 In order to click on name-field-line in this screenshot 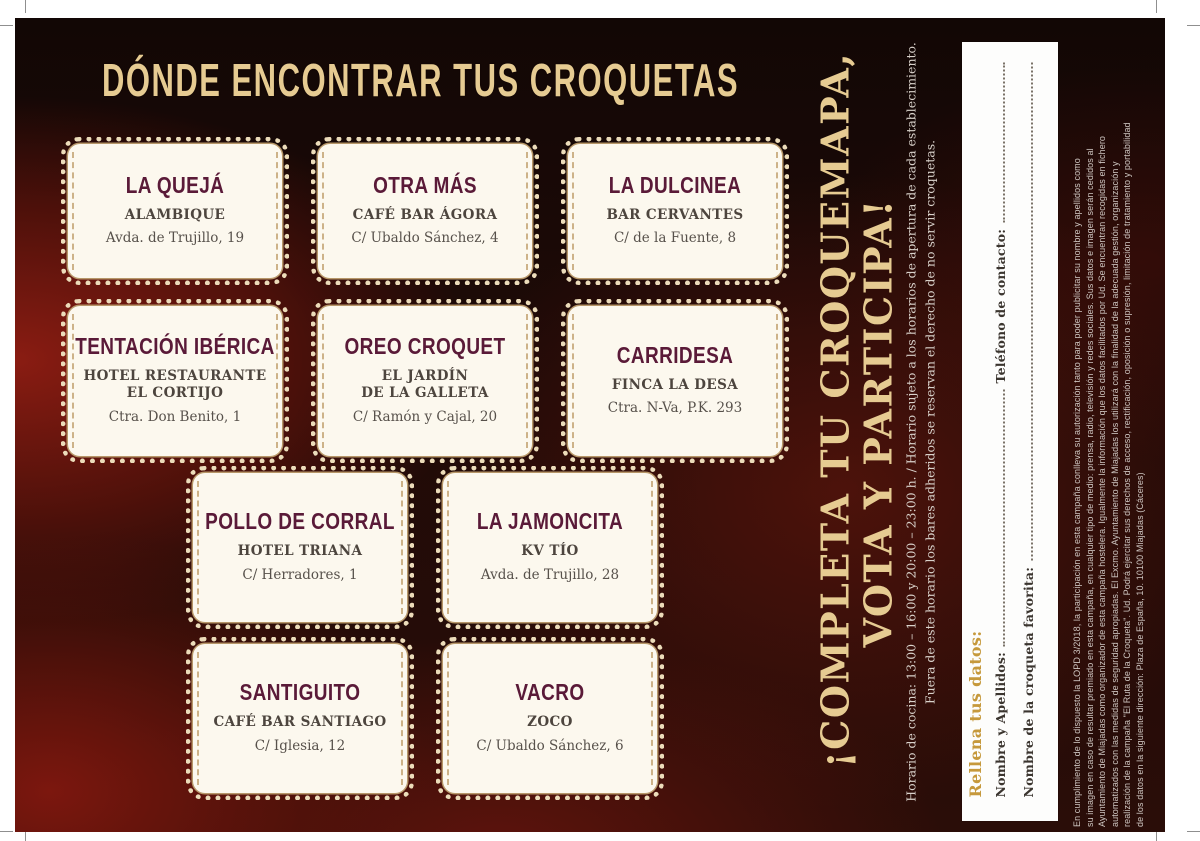, I will do `click(999, 518)`.